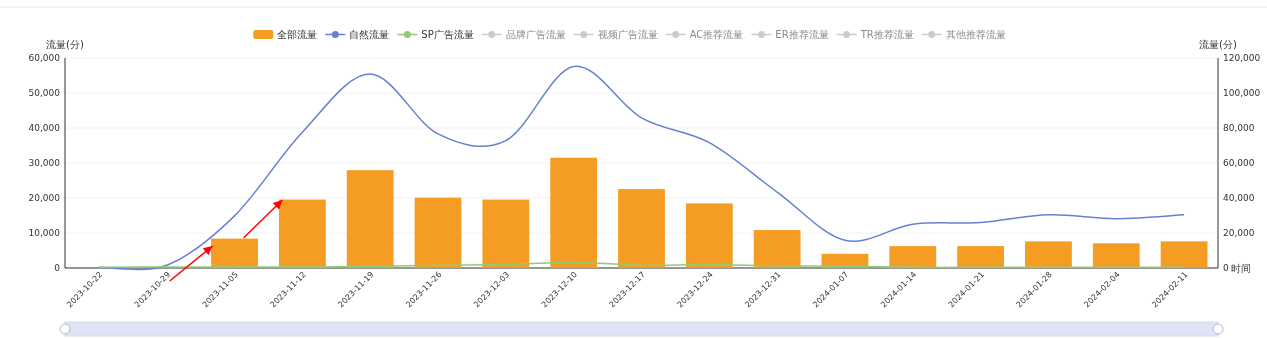 Image resolution: width=1267 pixels, height=338 pixels. What do you see at coordinates (1242, 93) in the screenshot?
I see `y2-tick-label: 100,000` at bounding box center [1242, 93].